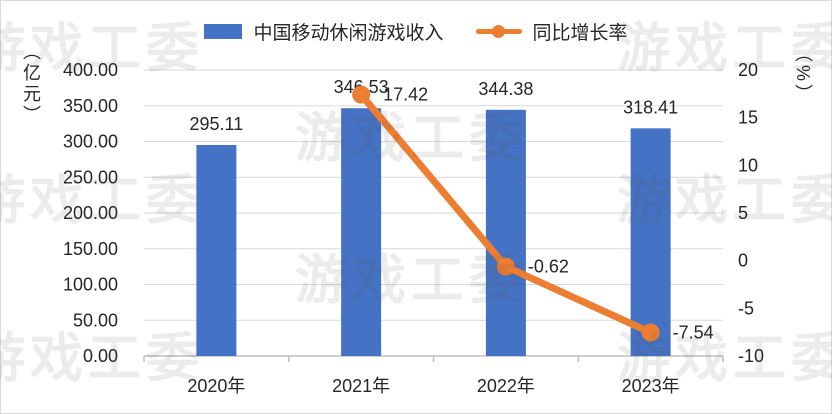 This screenshot has height=414, width=832. I want to click on bar-series-swatch-icon, so click(223, 31).